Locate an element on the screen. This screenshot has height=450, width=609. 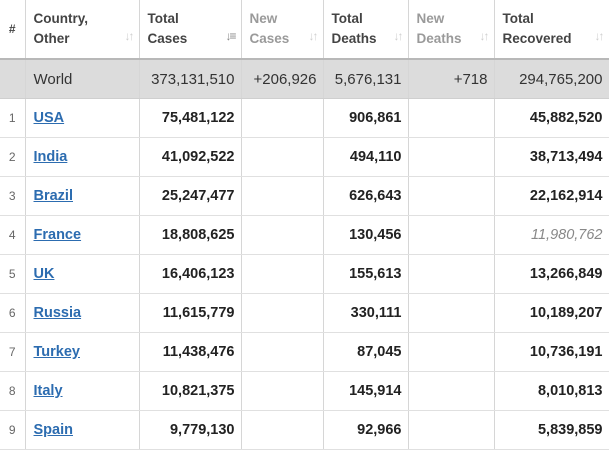
total-deaths-cell: 92,966 is located at coordinates (366, 430).